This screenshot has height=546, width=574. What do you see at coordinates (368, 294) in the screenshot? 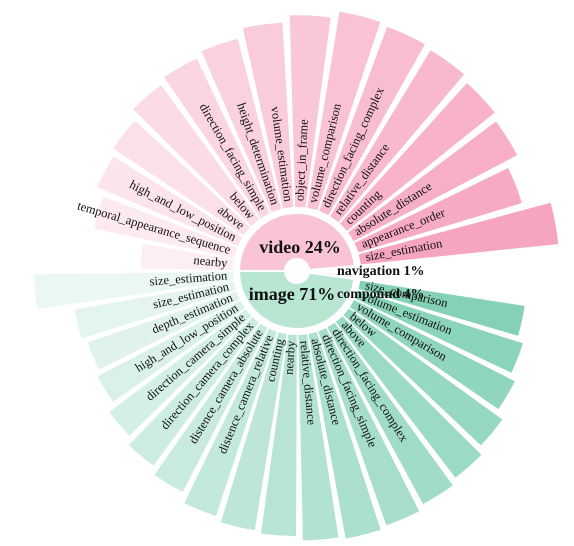
I see `group-name-compound: compound` at bounding box center [368, 294].